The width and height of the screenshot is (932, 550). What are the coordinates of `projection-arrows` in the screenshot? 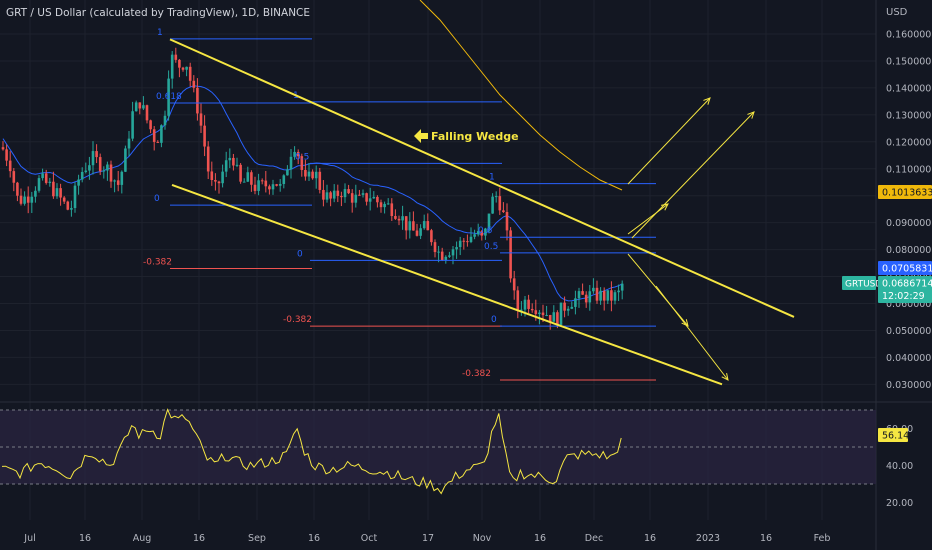 It's located at (691, 239).